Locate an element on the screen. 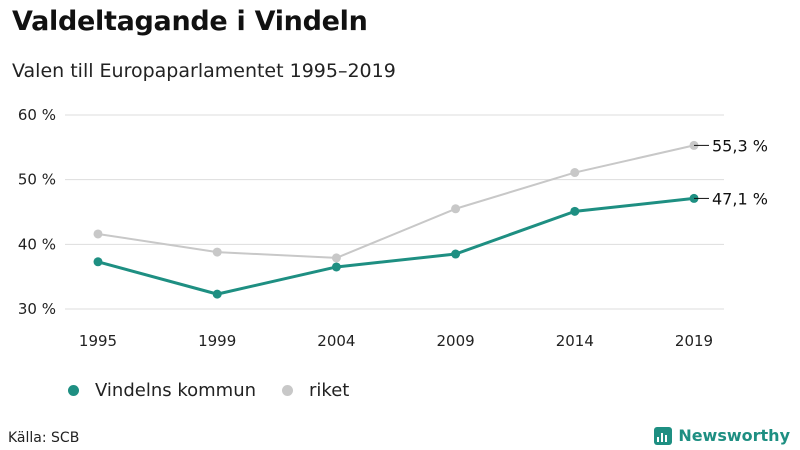 The image size is (800, 450). legend-item-vindeln: Vindelns kommun is located at coordinates (162, 390).